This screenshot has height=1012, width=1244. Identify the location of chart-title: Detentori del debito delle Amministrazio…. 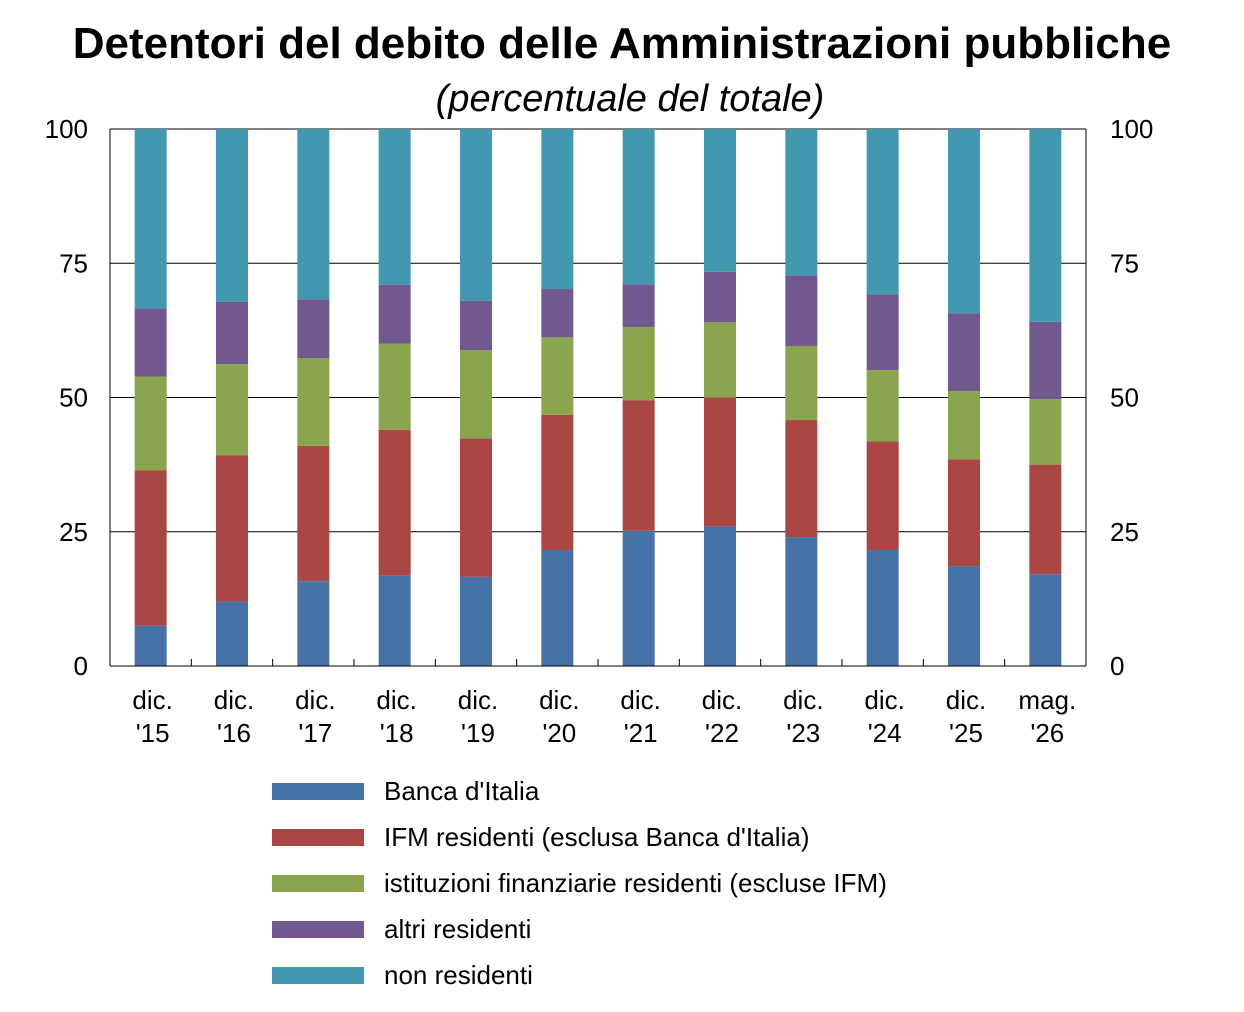
(622, 43).